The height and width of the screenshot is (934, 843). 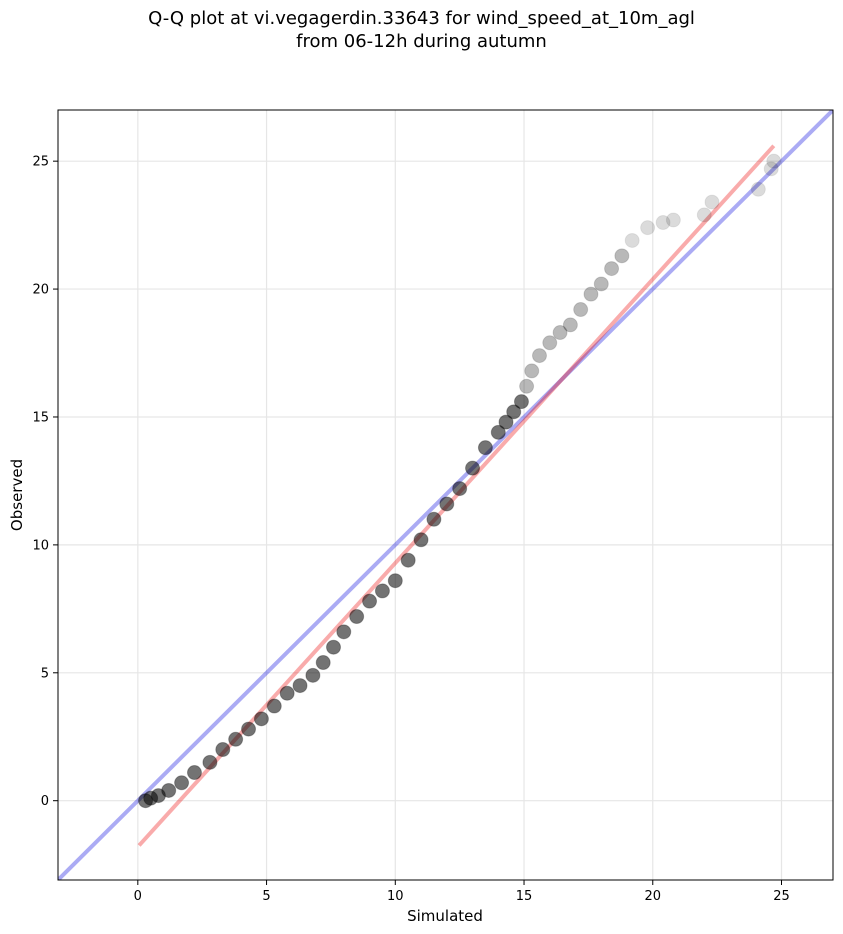 What do you see at coordinates (445, 916) in the screenshot?
I see `x-axis-label: Simulated` at bounding box center [445, 916].